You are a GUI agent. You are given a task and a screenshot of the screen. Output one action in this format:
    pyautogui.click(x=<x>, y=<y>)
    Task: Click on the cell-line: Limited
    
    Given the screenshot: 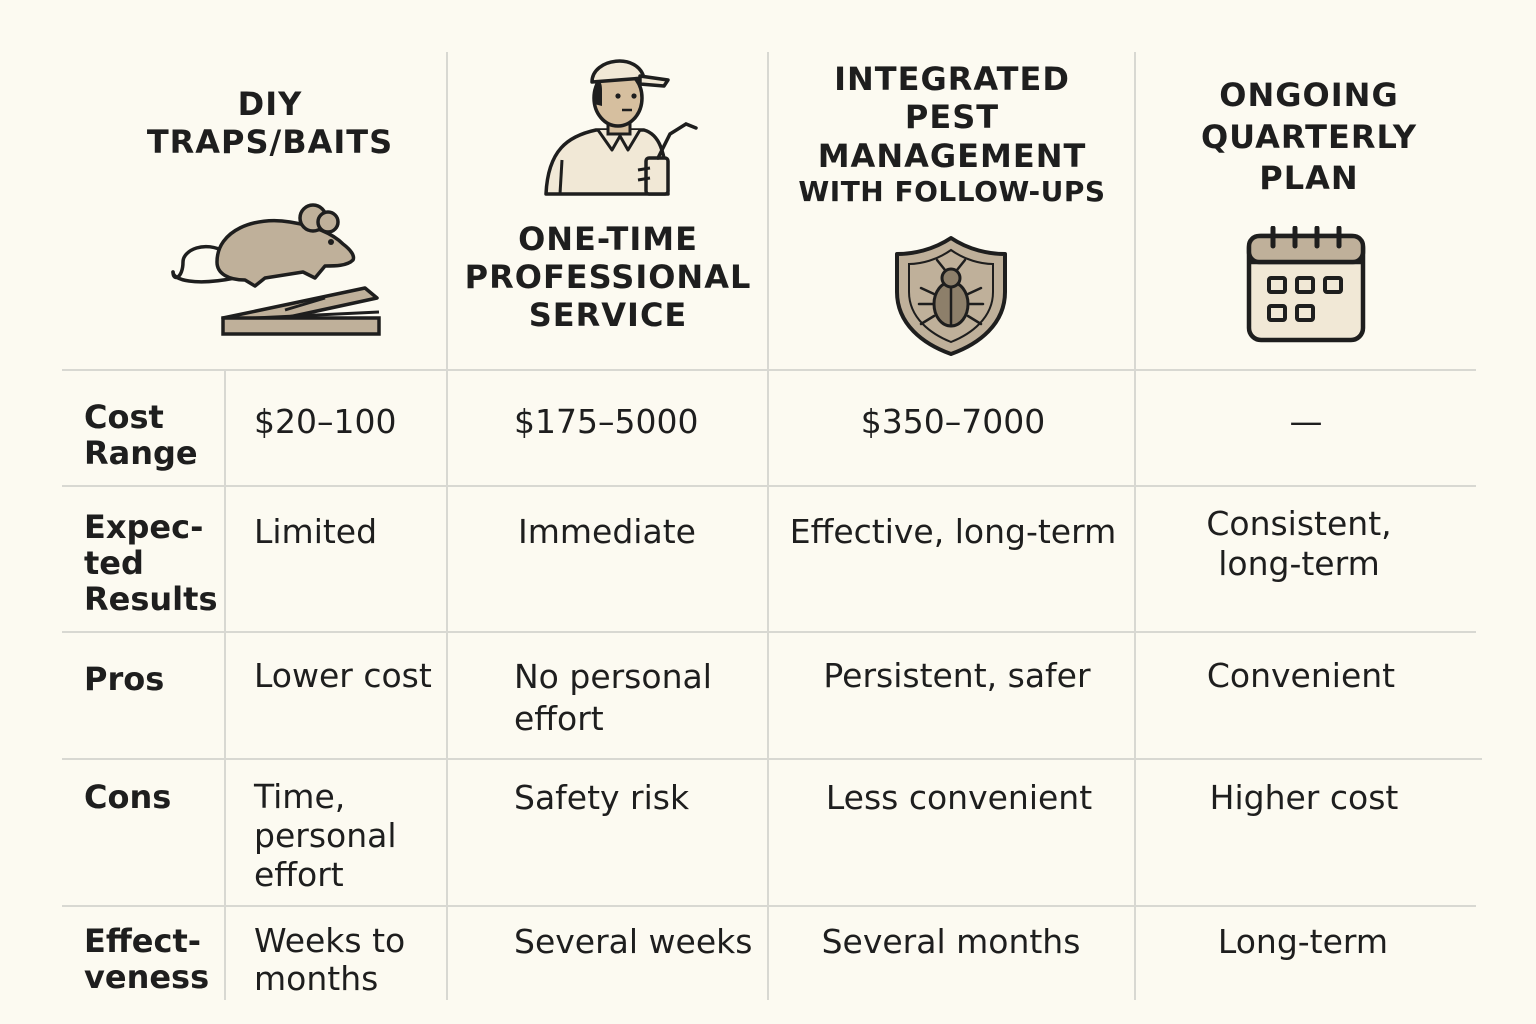 What is the action you would take?
    pyautogui.click(x=316, y=531)
    